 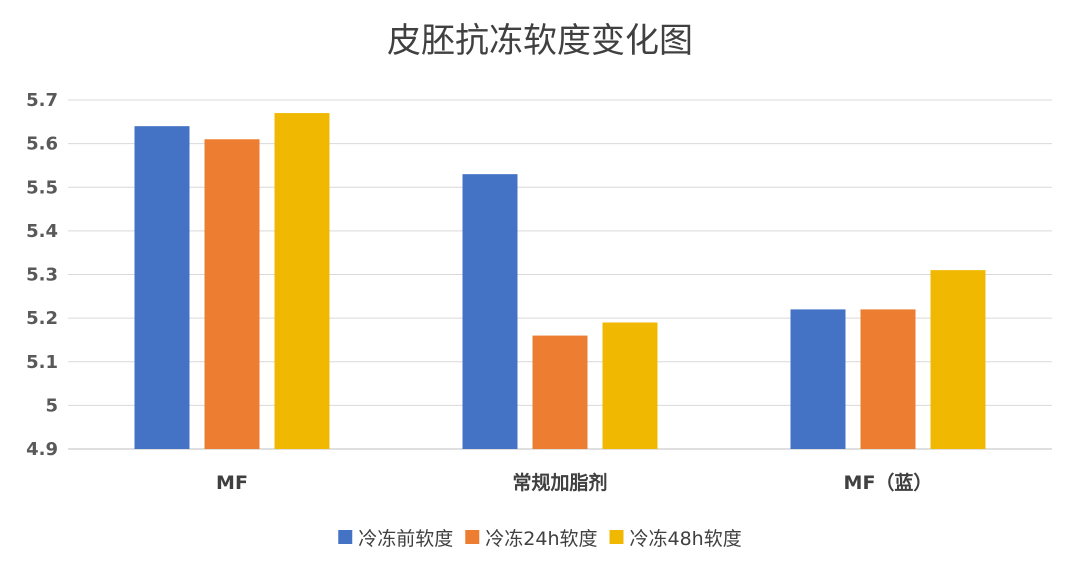 I want to click on y-tick-label: 5.5, so click(x=42, y=187).